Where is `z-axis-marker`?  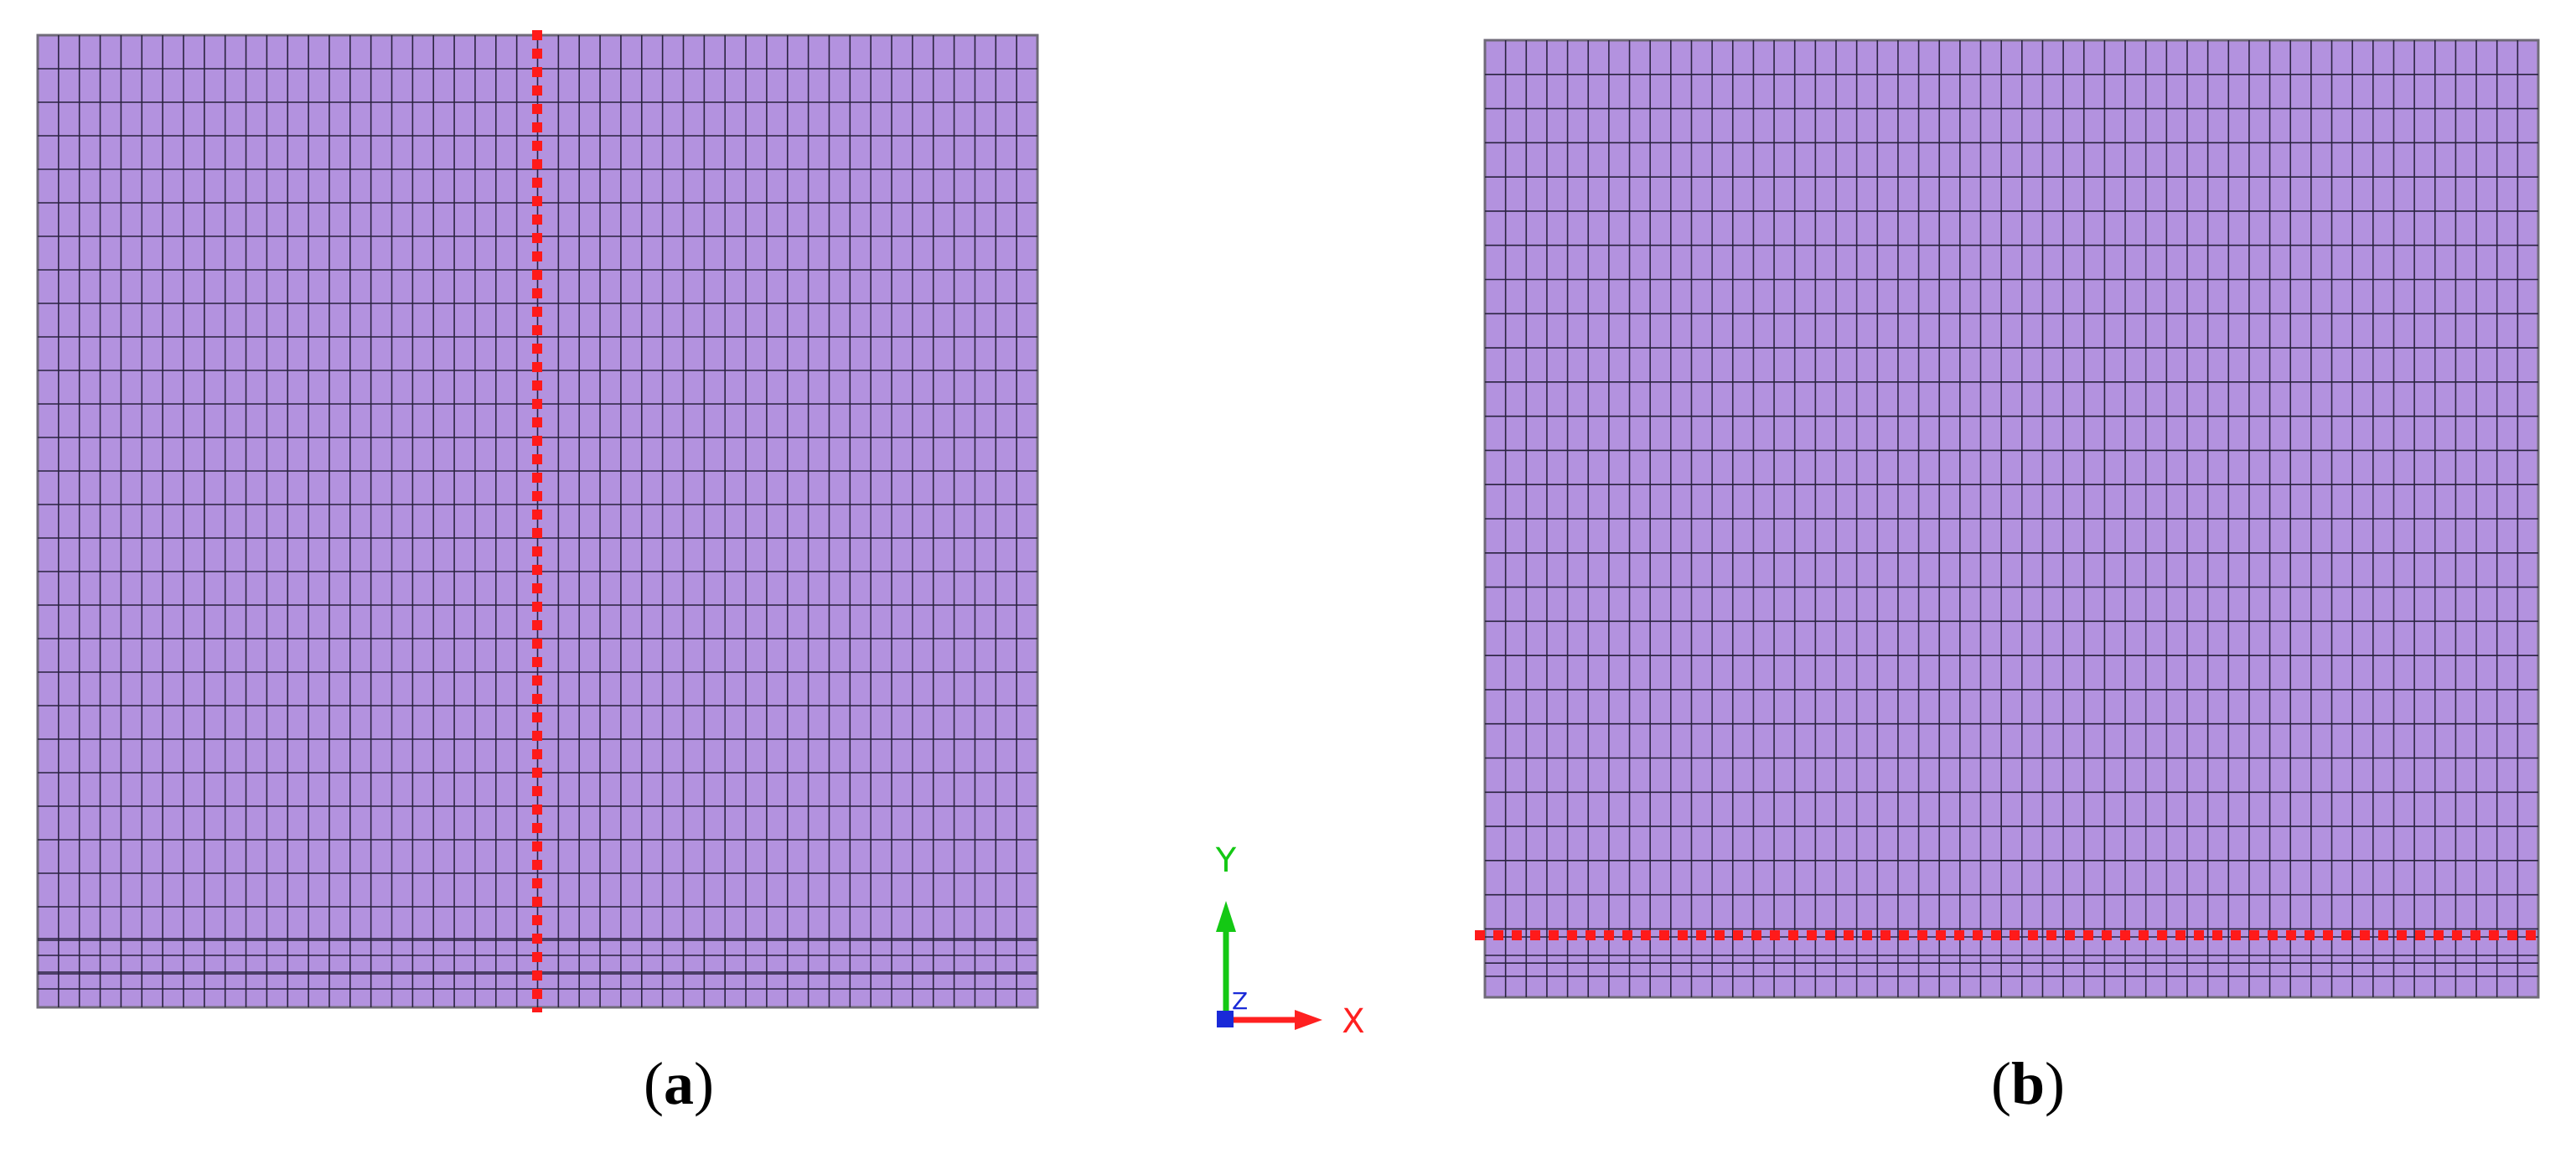 z-axis-marker is located at coordinates (1225, 1019).